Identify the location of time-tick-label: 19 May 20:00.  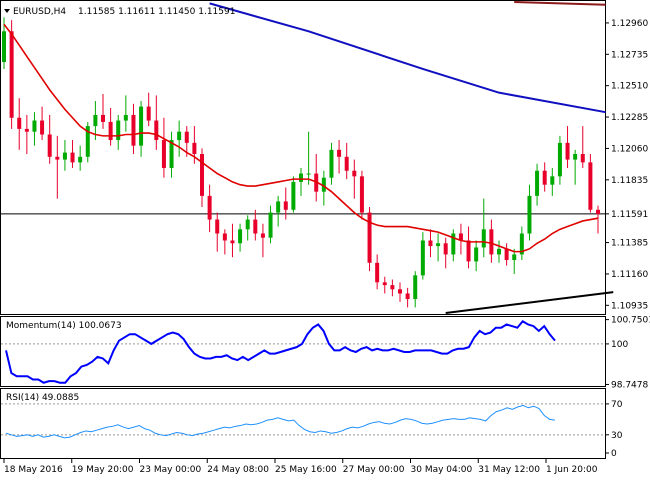
(103, 470).